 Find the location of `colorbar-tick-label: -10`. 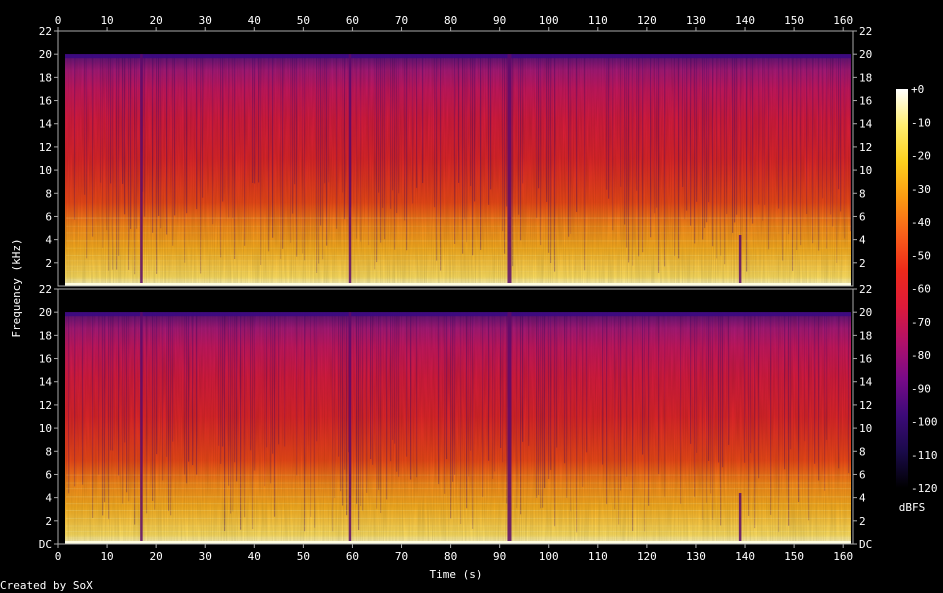

colorbar-tick-label: -10 is located at coordinates (921, 122).